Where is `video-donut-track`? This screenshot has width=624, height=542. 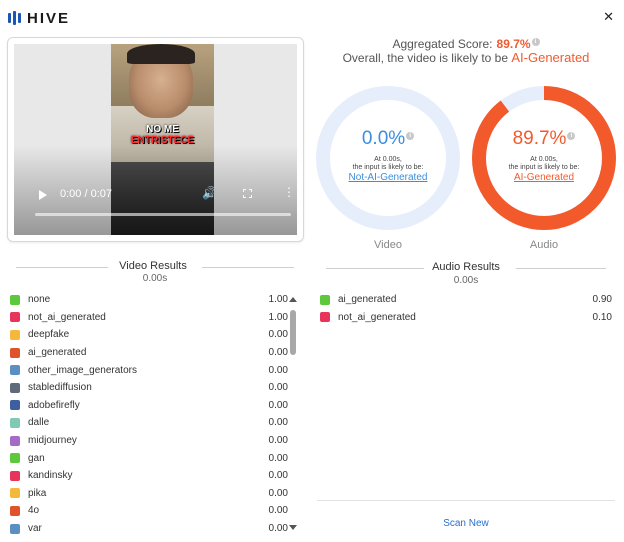 video-donut-track is located at coordinates (388, 158).